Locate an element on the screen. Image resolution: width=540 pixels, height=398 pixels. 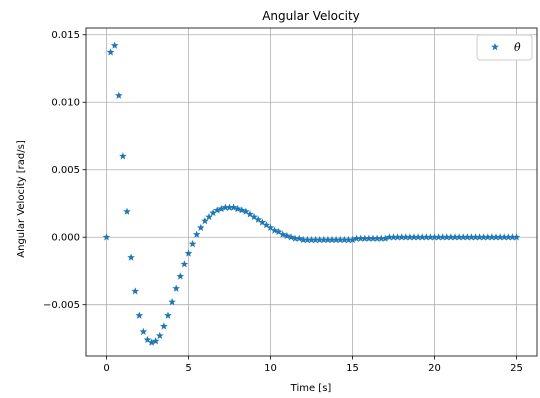
x-tick-label: 25 is located at coordinates (516, 368).